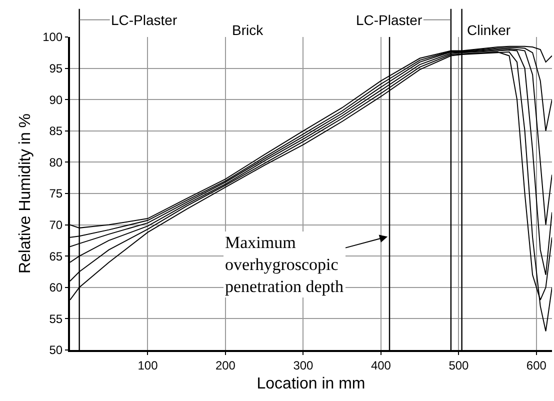  Describe the element at coordinates (25, 193) in the screenshot. I see `y-axis-title: Relative Humidity in %` at that location.